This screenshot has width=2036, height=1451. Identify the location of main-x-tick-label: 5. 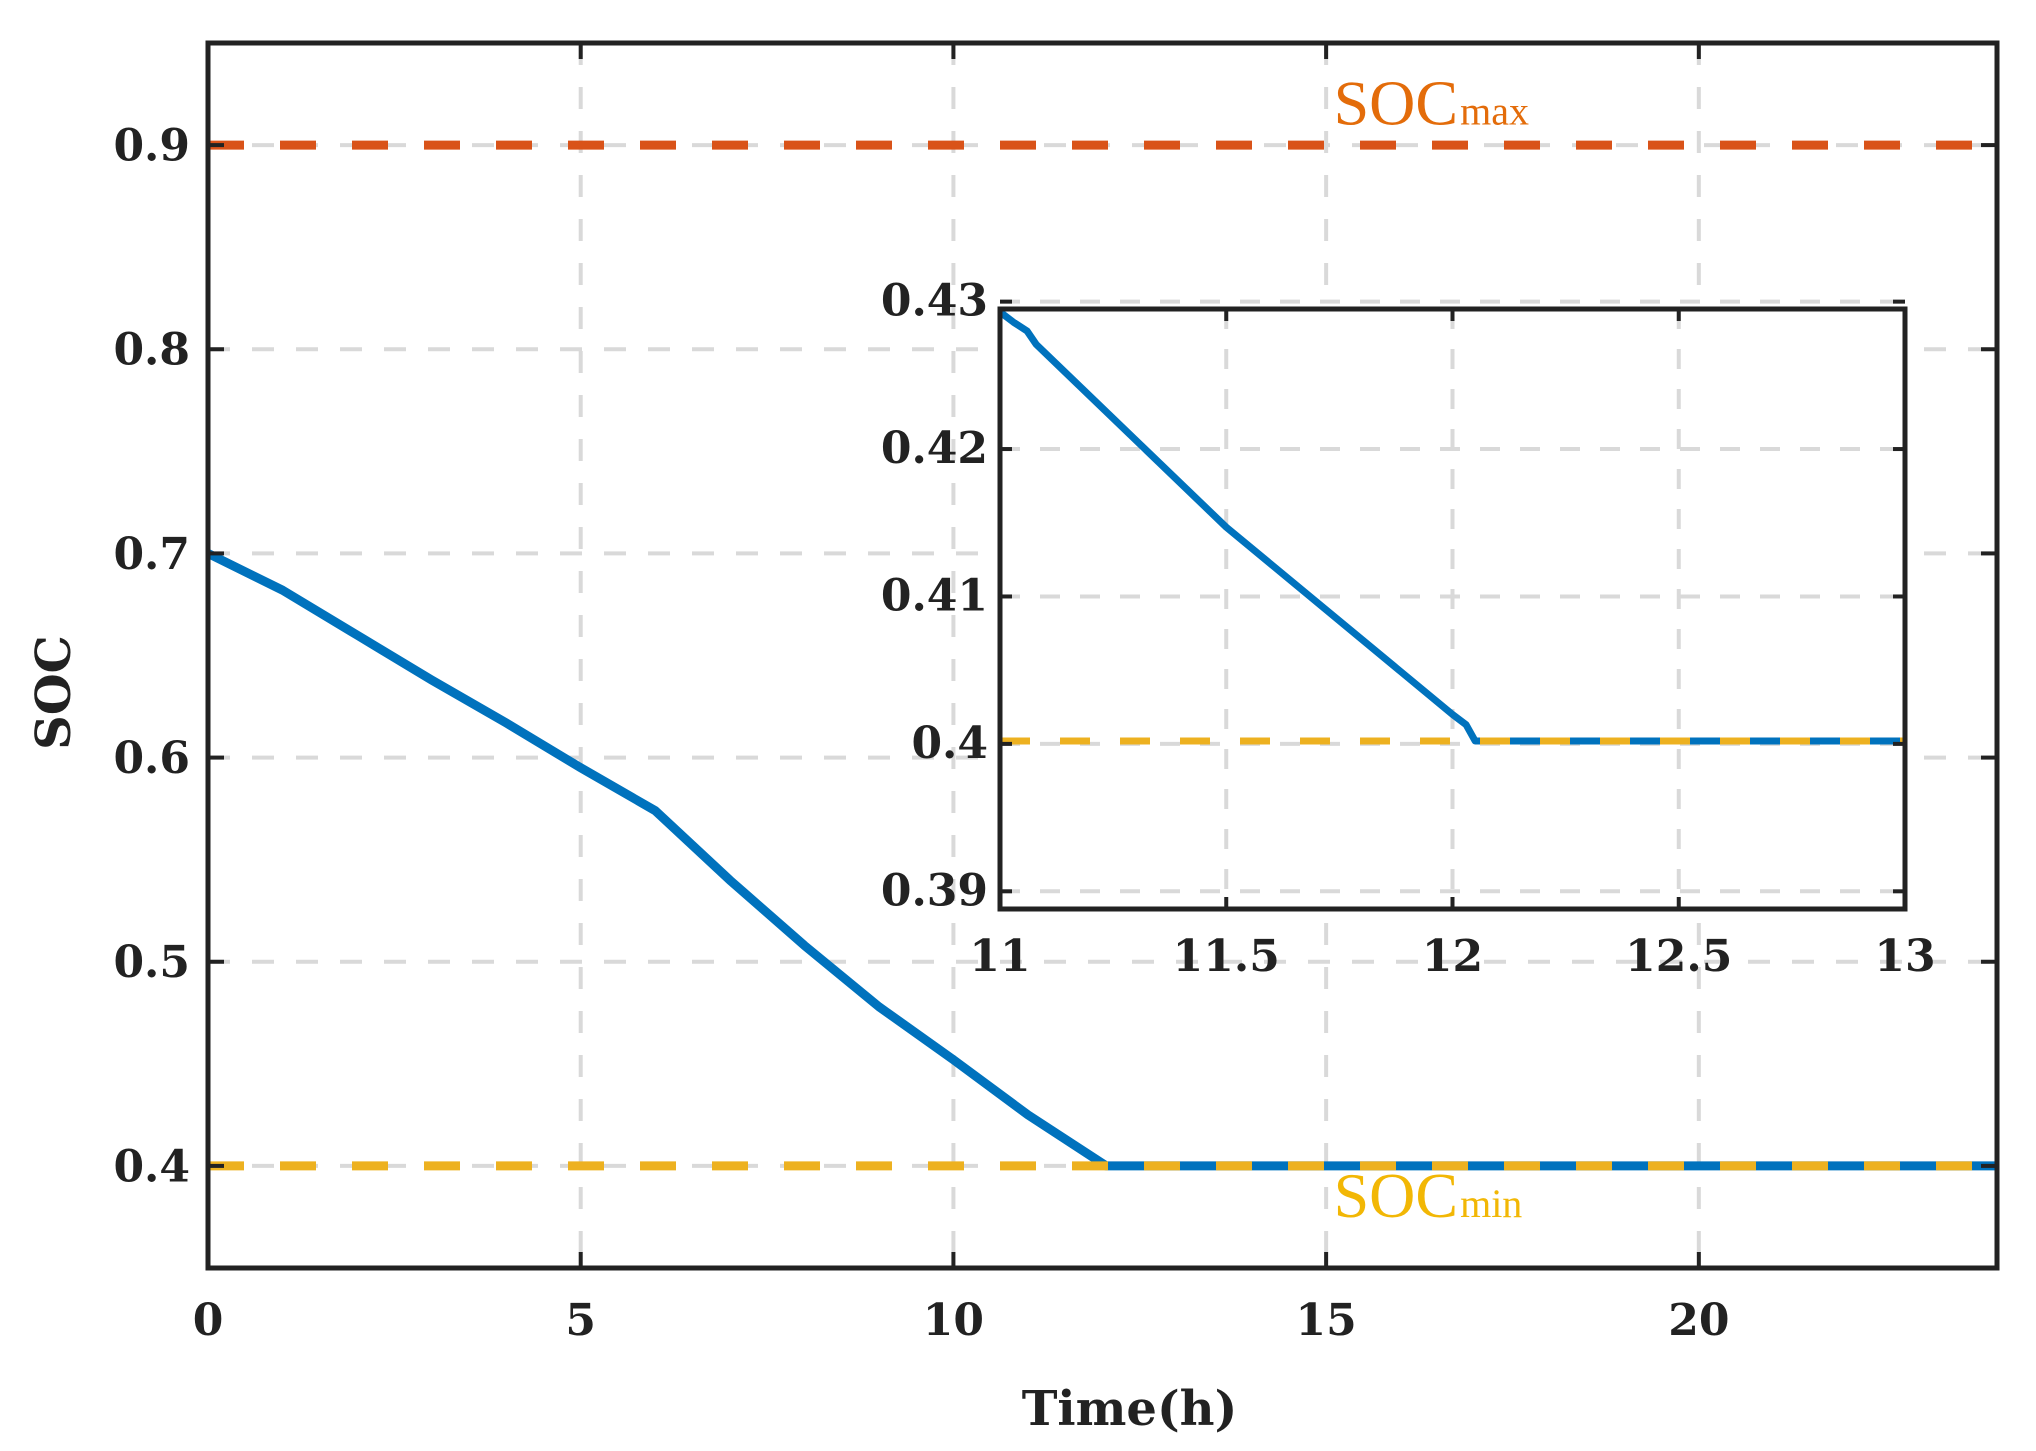
(580, 1320).